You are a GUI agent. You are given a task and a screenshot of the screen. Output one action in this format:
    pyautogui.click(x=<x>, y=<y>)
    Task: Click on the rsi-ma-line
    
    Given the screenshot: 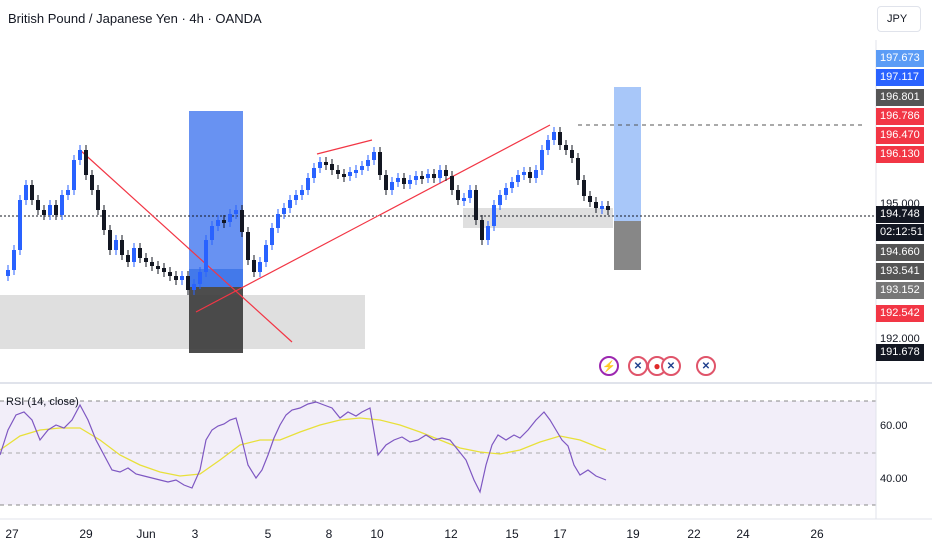 What is the action you would take?
    pyautogui.click(x=303, y=447)
    